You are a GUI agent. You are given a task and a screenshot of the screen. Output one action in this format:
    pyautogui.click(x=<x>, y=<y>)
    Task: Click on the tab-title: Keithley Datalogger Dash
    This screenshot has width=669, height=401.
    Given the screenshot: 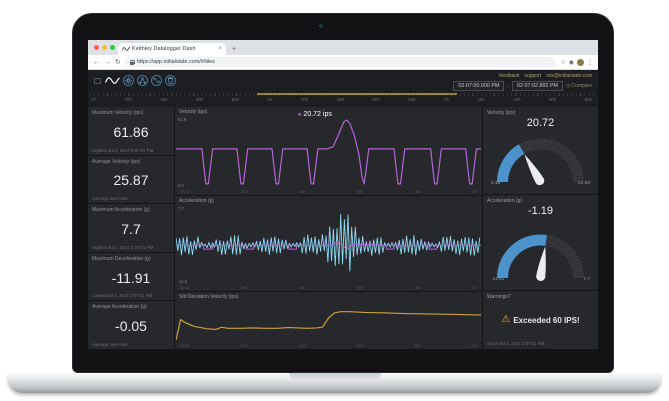 What is the action you would take?
    pyautogui.click(x=164, y=49)
    